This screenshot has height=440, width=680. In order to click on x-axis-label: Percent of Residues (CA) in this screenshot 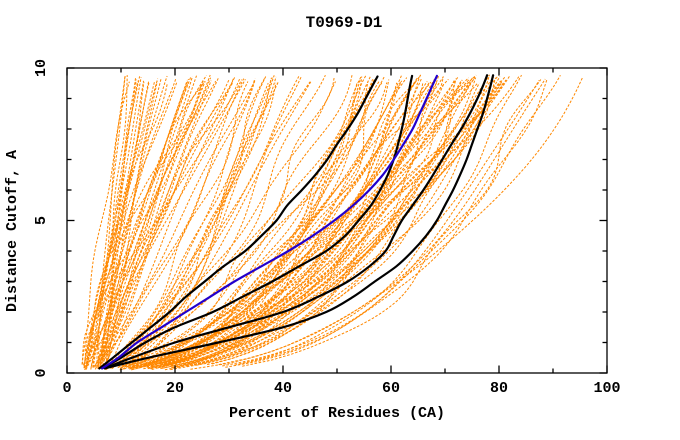, I will do `click(337, 413)`.